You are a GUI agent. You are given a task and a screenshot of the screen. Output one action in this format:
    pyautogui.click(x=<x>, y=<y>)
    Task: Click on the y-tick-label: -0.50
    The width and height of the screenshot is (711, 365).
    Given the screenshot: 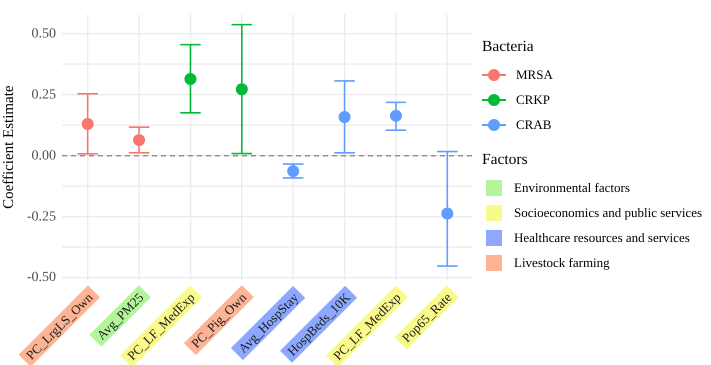 What is the action you would take?
    pyautogui.click(x=41, y=278)
    